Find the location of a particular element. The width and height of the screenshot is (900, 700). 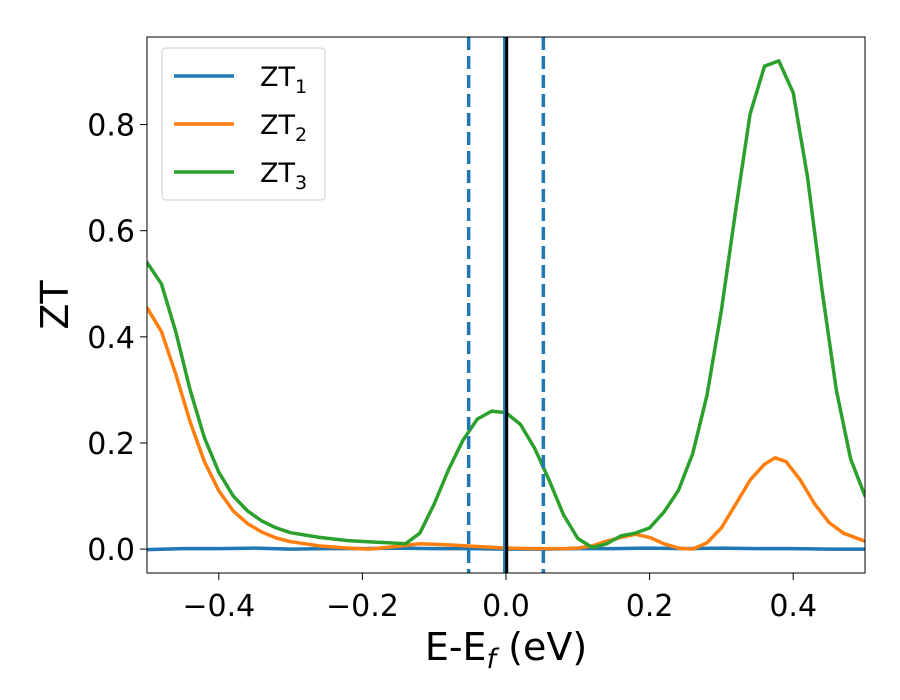

x-tick-label: 0.2 is located at coordinates (650, 606).